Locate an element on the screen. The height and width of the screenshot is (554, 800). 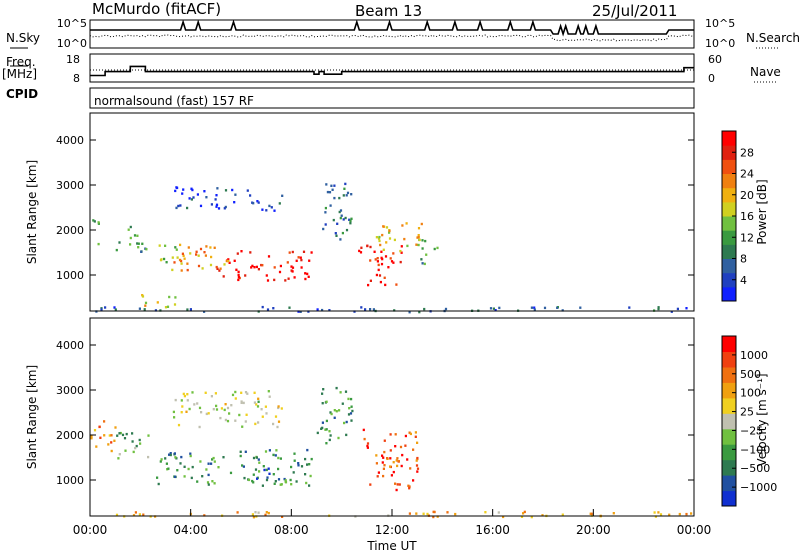
nsearch-label: N.Search is located at coordinates (773, 38).